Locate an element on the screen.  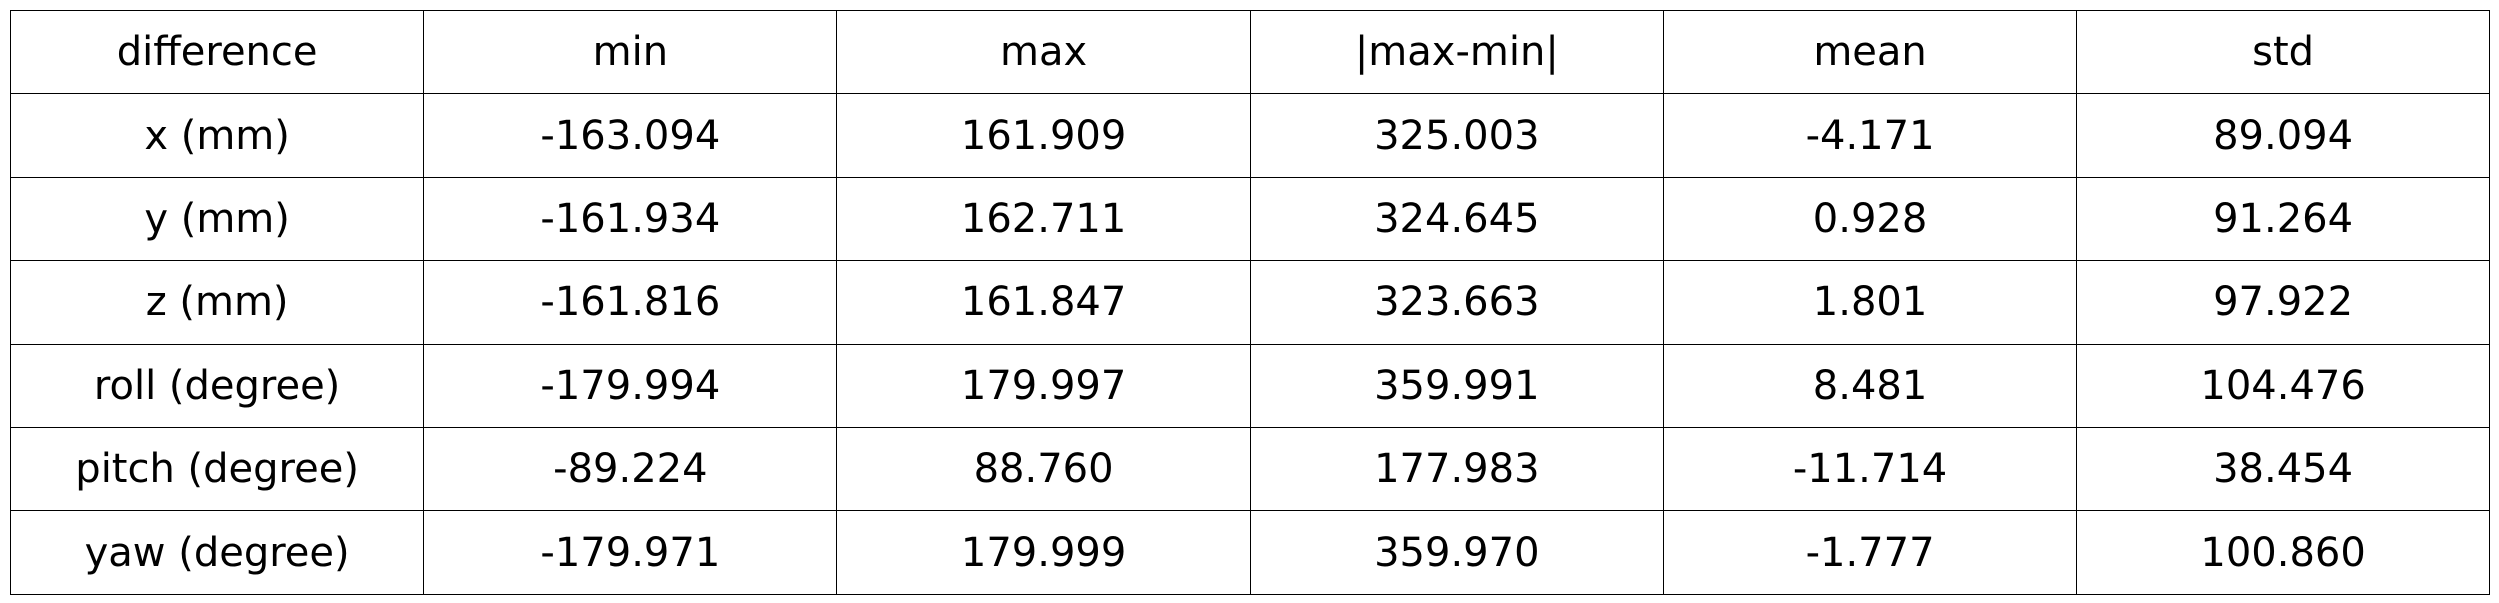
table-cell: 88.760 is located at coordinates (1043, 469).